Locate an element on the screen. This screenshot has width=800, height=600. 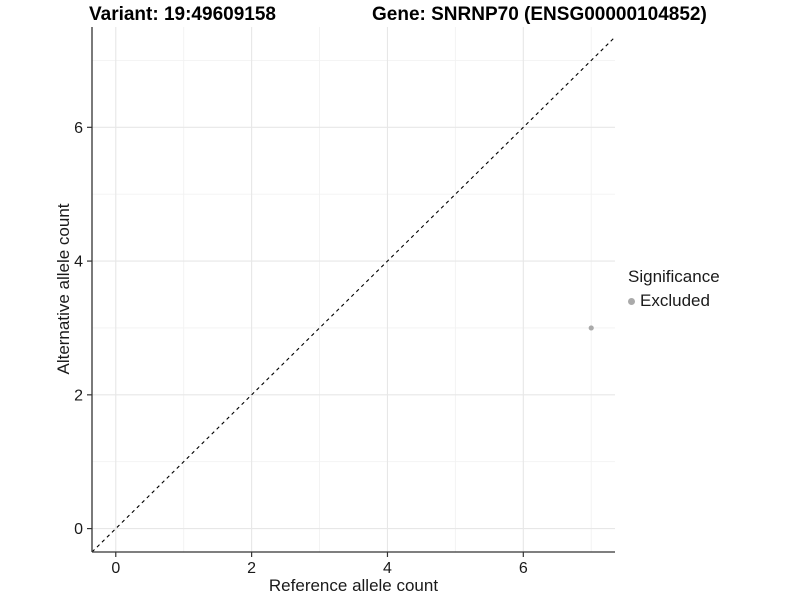
y-axis-label: Alternative allele count is located at coordinates (63, 289).